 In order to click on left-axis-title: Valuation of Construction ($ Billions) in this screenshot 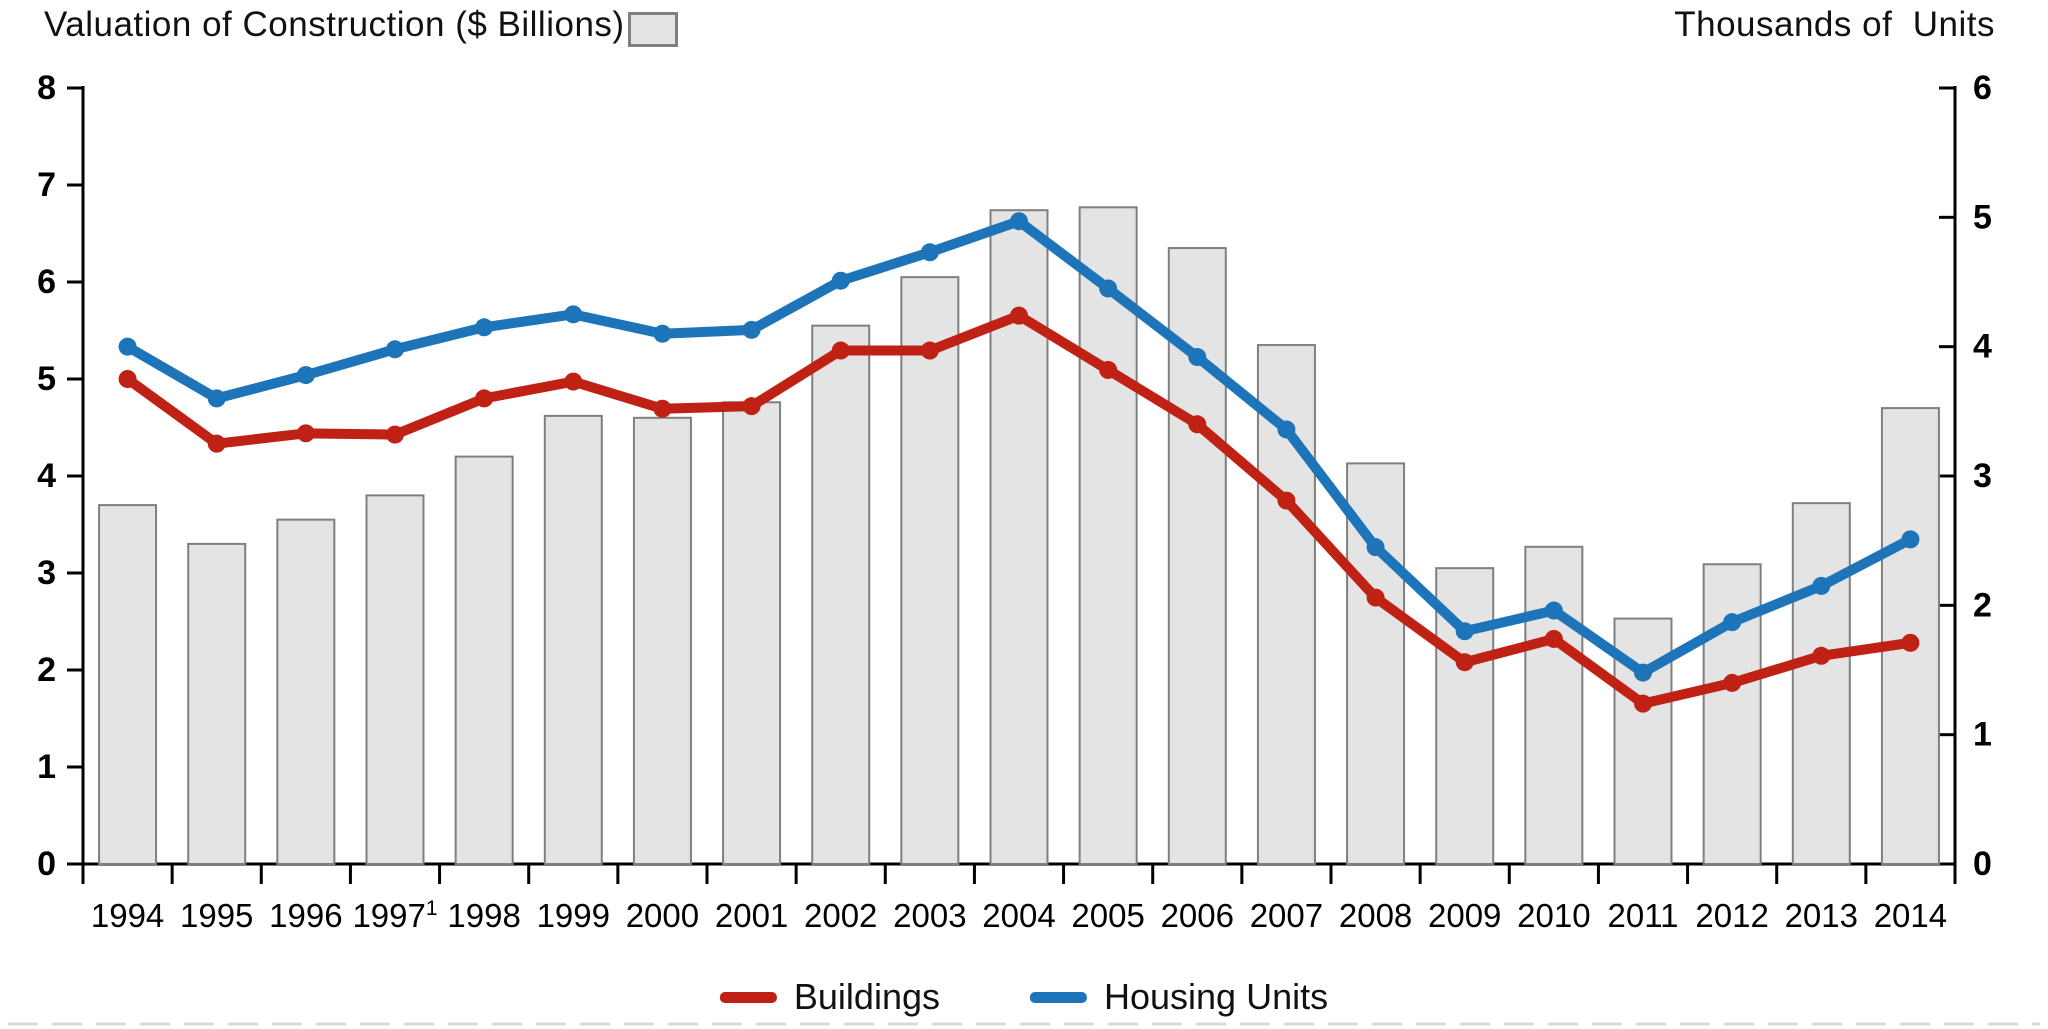, I will do `click(334, 24)`.